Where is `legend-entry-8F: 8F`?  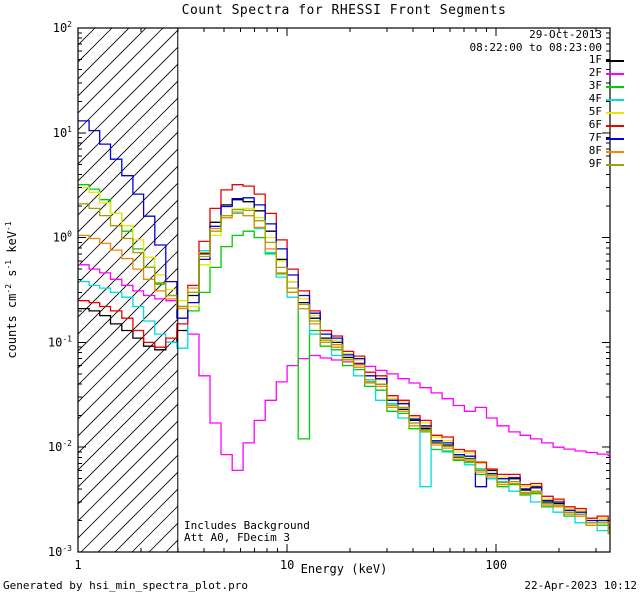
legend-entry-8F: 8F is located at coordinates (547, 151).